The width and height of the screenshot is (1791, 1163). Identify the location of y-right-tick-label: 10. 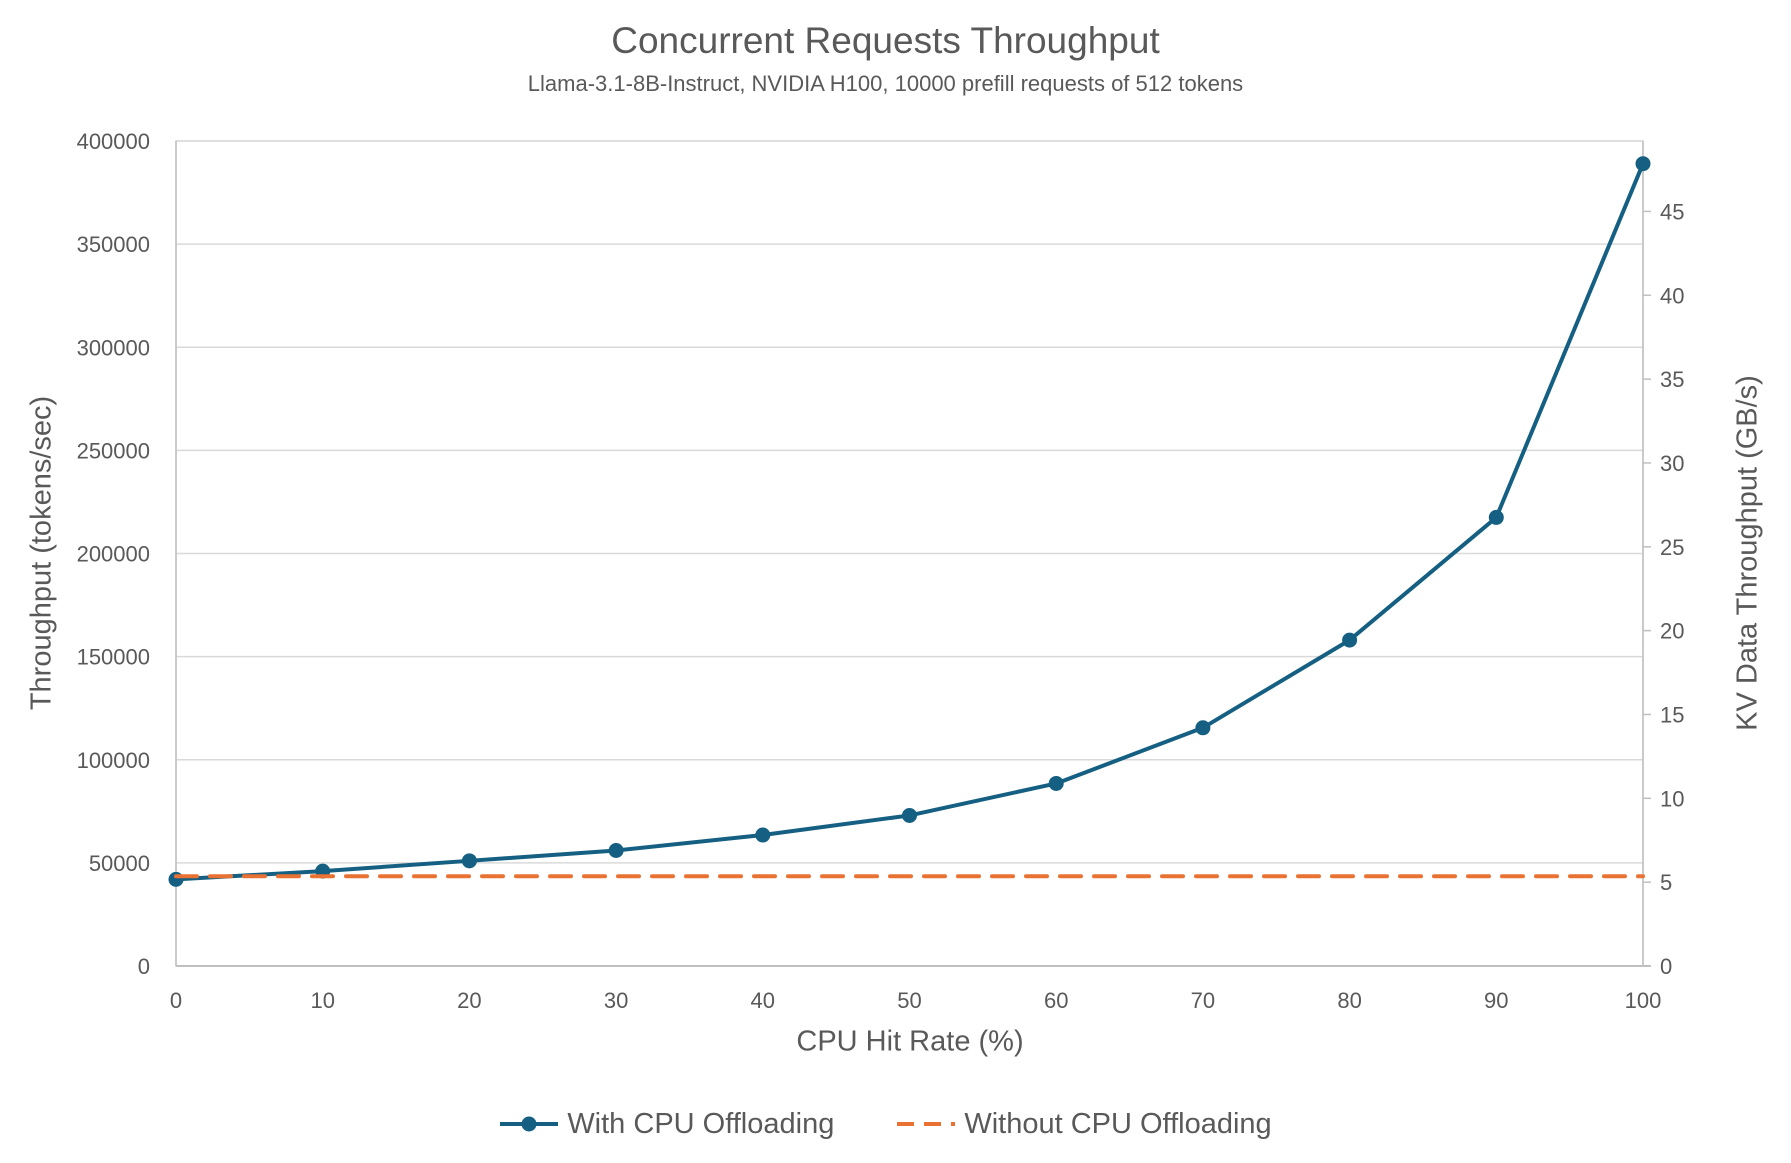
(1672, 798).